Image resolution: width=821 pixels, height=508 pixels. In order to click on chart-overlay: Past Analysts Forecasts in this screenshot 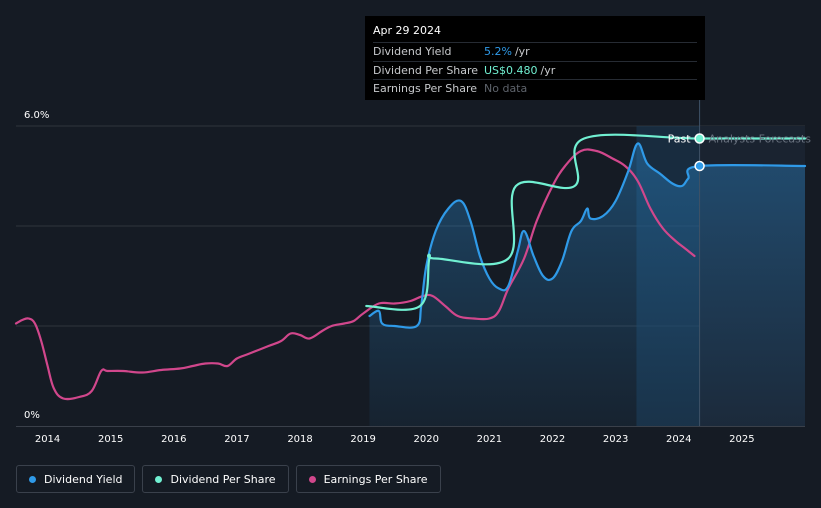, I will do `click(740, 263)`.